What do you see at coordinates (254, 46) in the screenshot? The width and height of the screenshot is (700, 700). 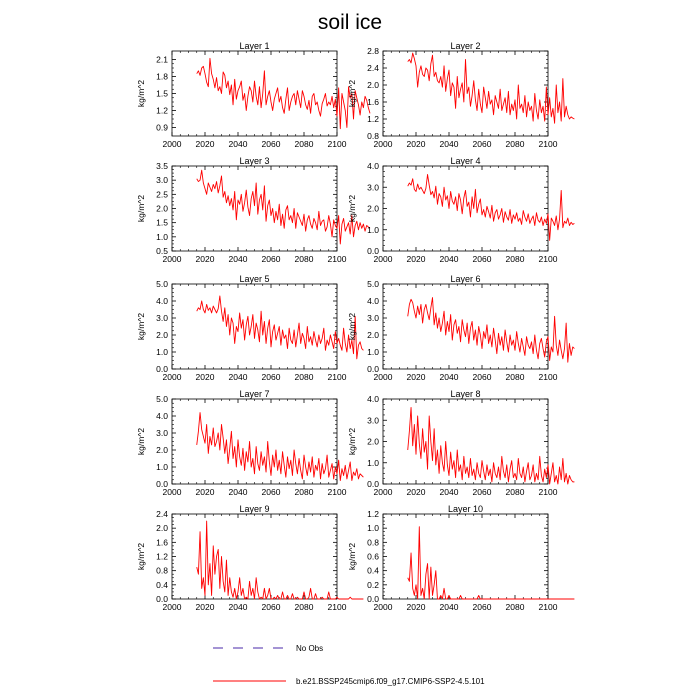 I see `panel-title: Layer 1` at bounding box center [254, 46].